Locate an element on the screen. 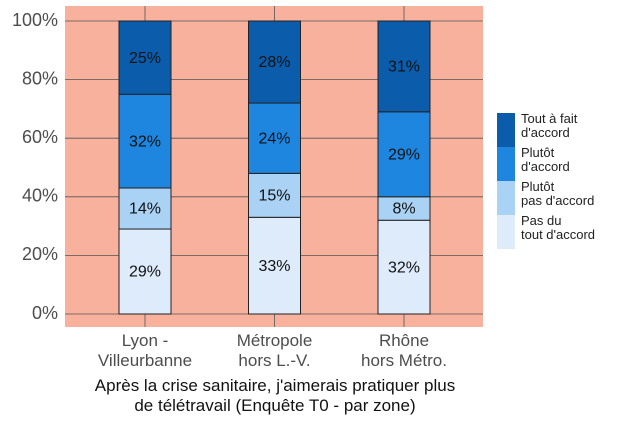  value-label: 14% is located at coordinates (145, 209).